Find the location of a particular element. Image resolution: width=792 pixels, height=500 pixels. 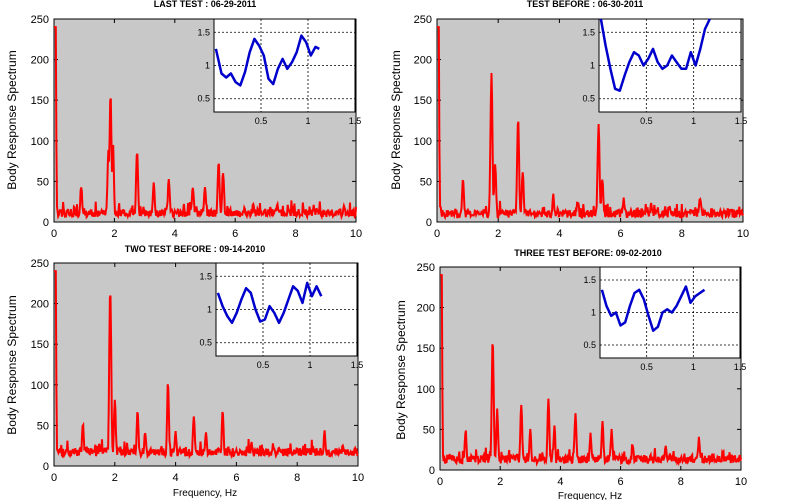

chart-title: THREE TEST BEFORE: 09-02-2010 is located at coordinates (588, 253).